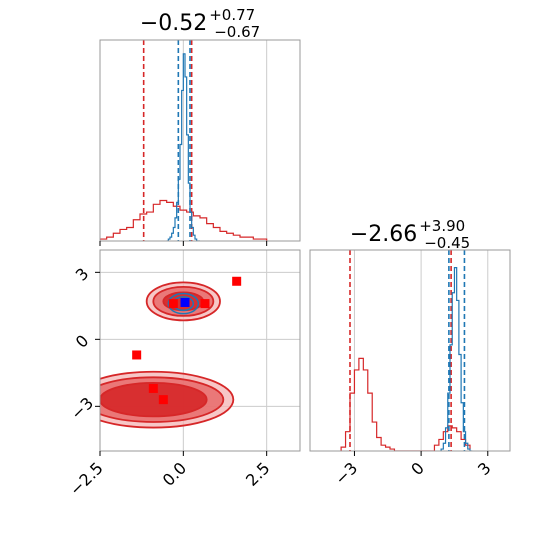 This screenshot has width=550, height=550. I want to click on marginal-y-title-minus: −0.45, so click(447, 243).